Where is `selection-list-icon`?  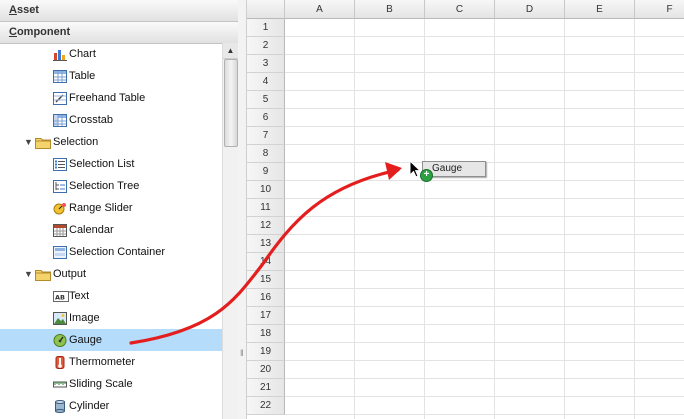 selection-list-icon is located at coordinates (60, 164).